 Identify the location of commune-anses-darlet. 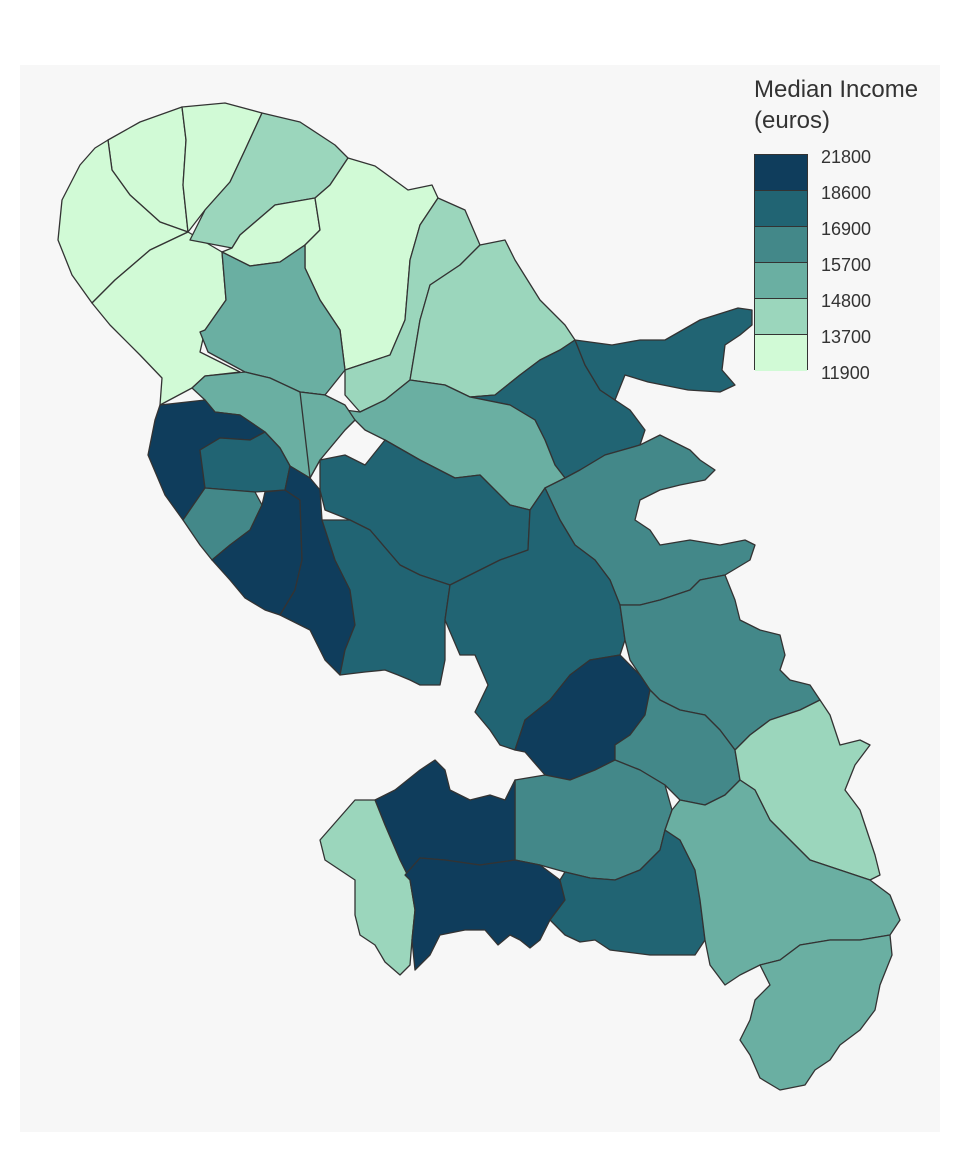
(367, 887).